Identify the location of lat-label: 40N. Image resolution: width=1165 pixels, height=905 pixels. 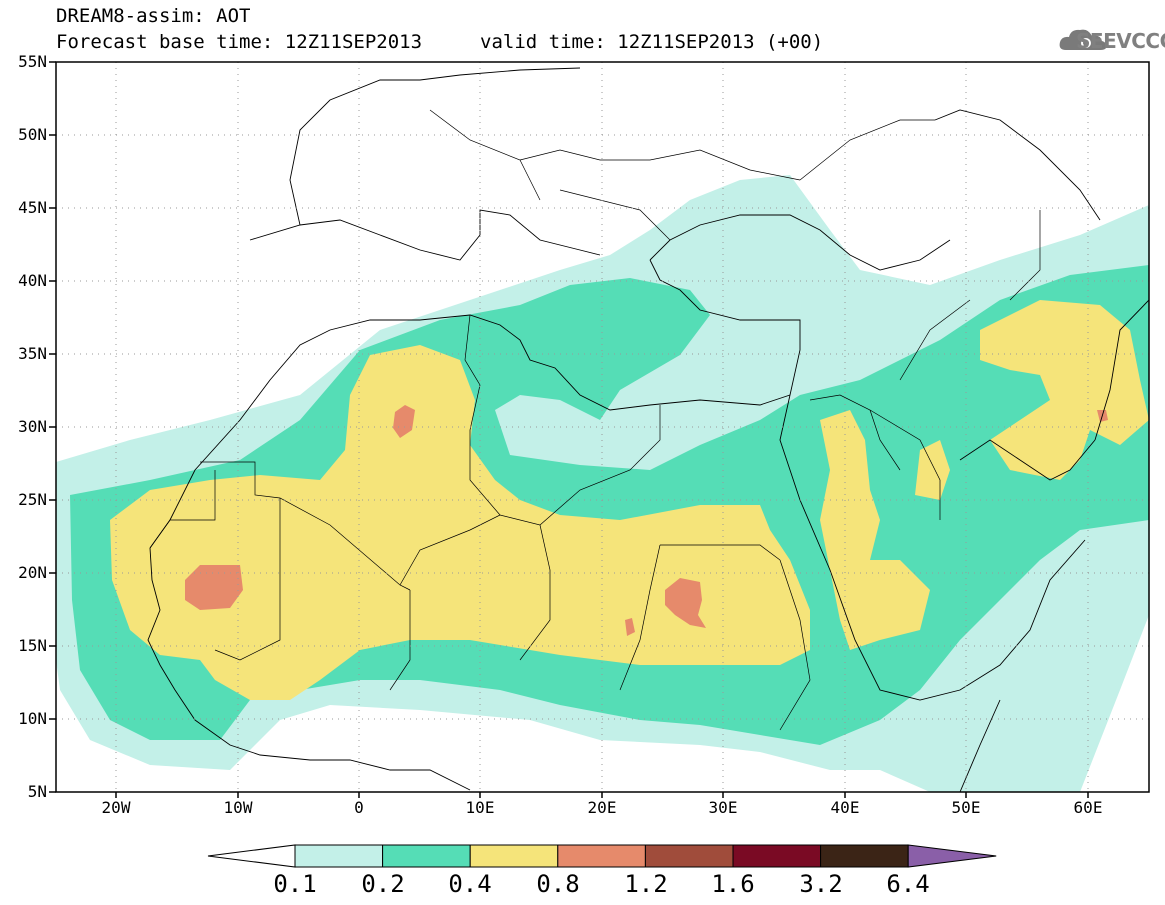
(32, 280).